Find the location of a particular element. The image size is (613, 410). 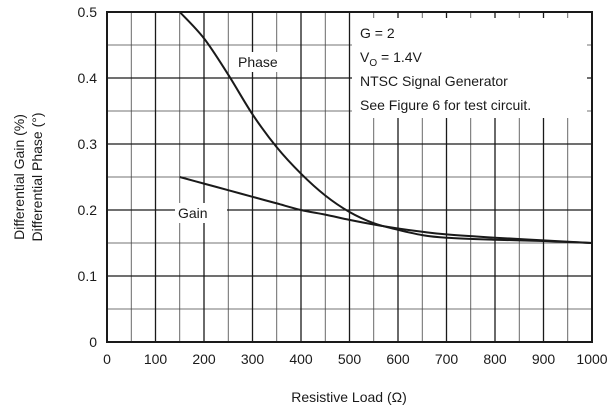

vo-prefix: V is located at coordinates (365, 57).